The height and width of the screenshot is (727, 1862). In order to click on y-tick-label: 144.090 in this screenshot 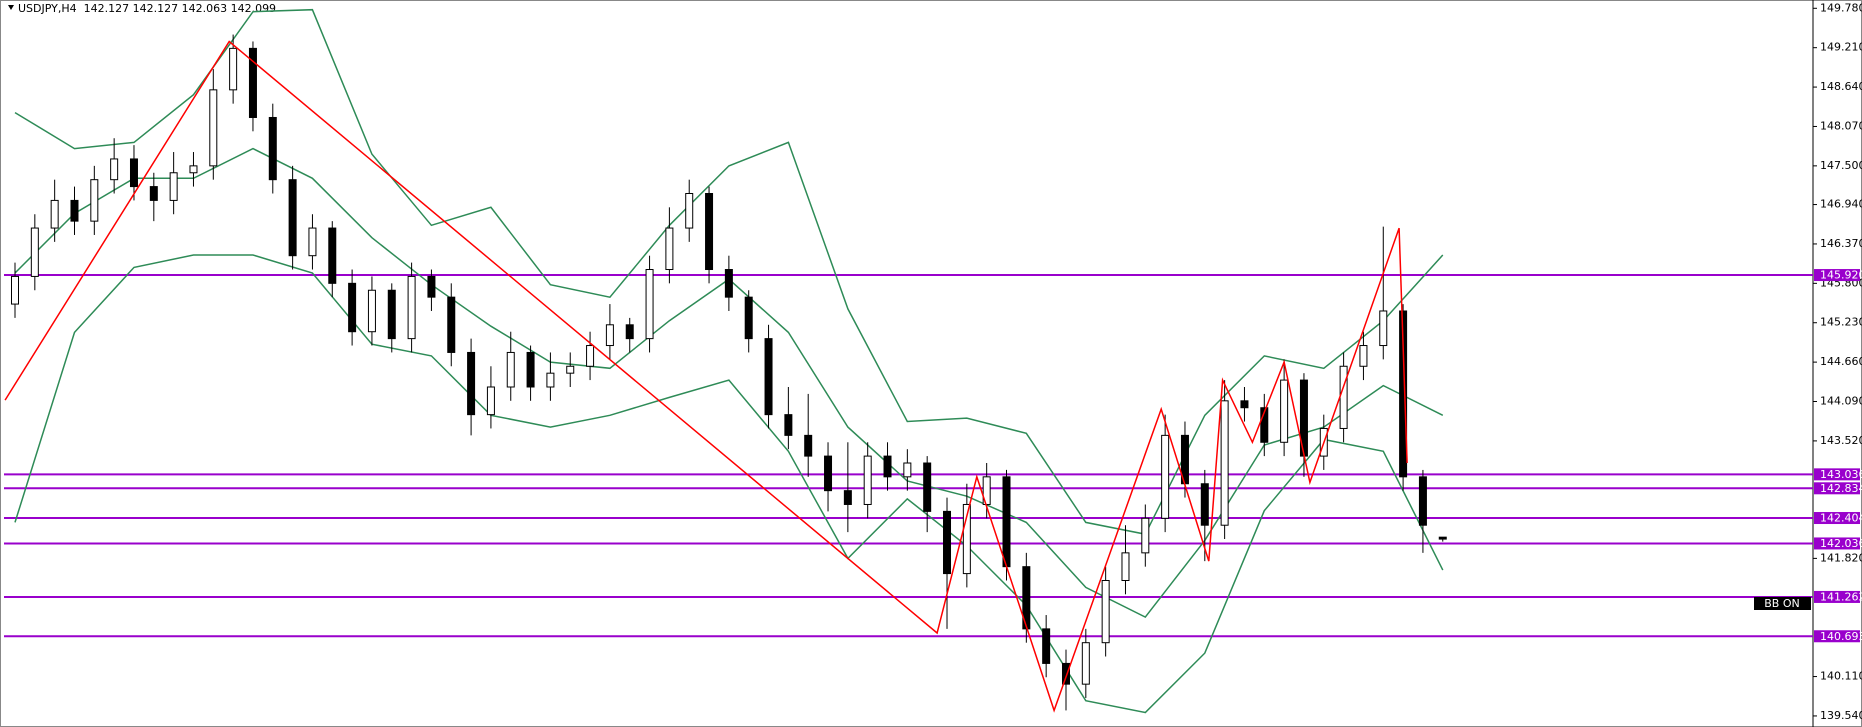, I will do `click(1841, 401)`.